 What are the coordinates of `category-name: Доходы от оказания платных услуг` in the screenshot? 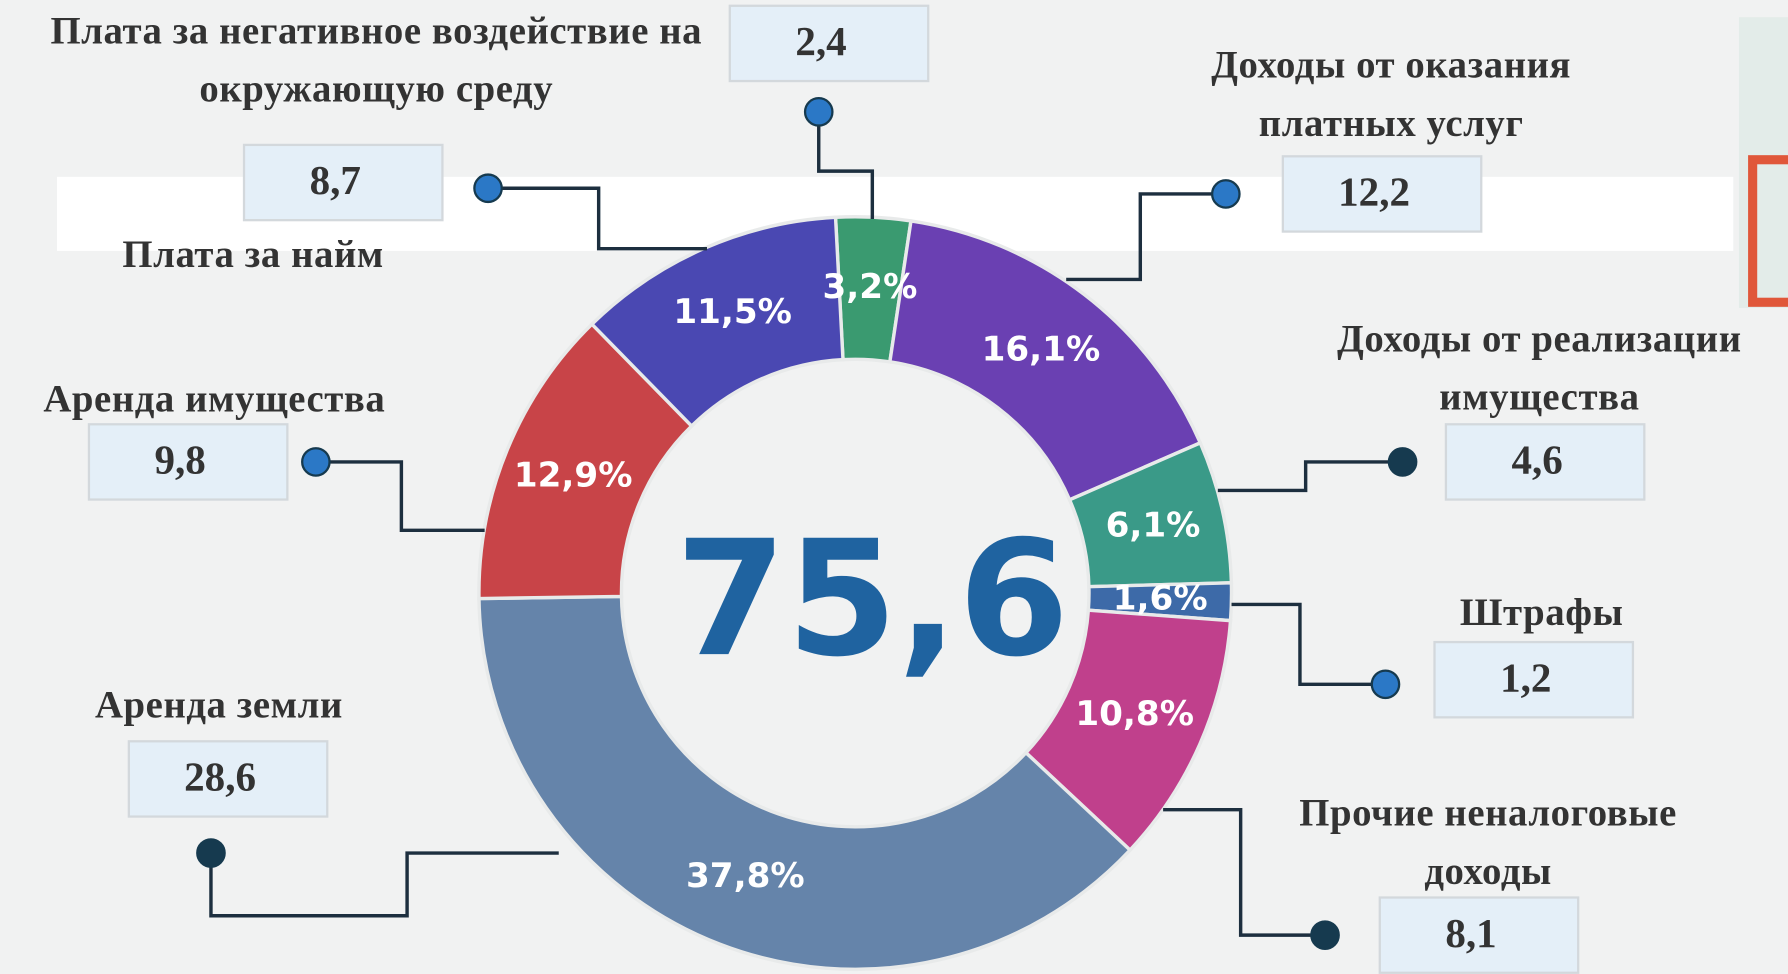 It's located at (1391, 94).